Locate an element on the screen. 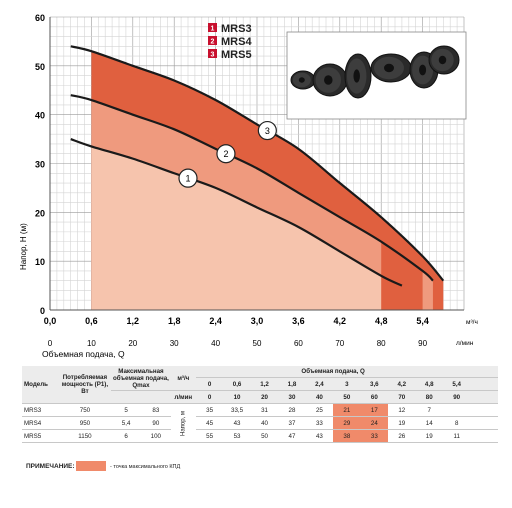 The width and height of the screenshot is (512, 508). cell-head: 43 is located at coordinates (237, 423).